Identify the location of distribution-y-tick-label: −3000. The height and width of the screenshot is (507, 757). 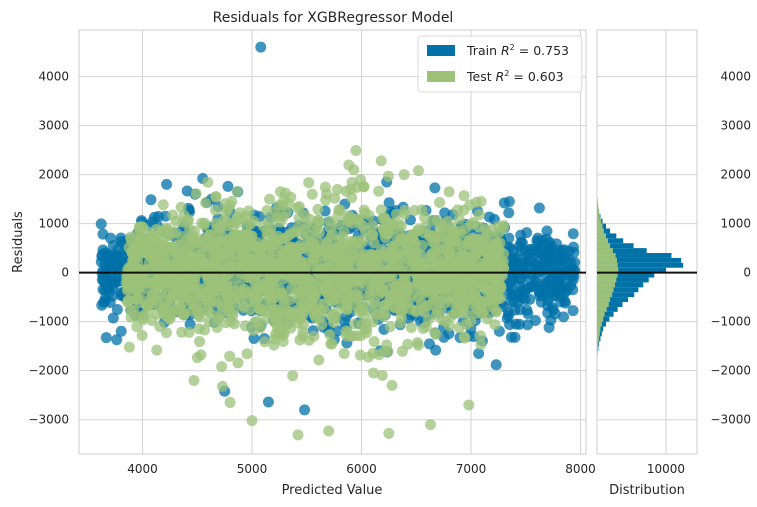
(730, 420).